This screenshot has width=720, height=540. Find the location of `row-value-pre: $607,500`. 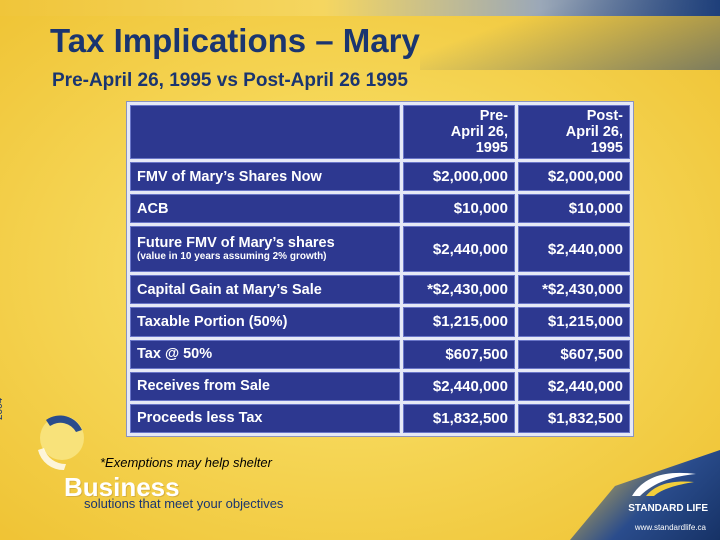

row-value-pre: $607,500 is located at coordinates (459, 354).